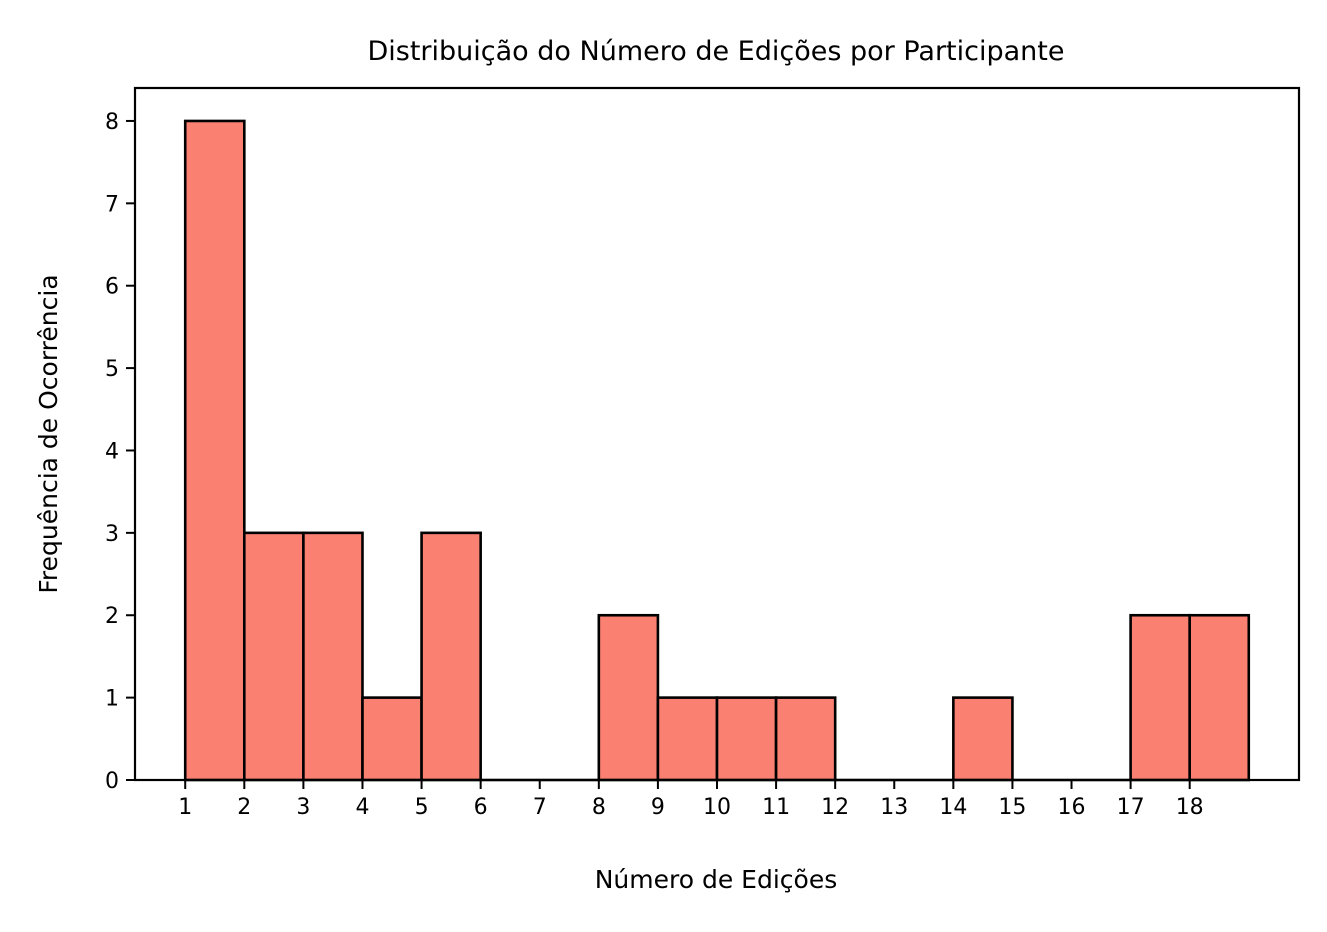 The height and width of the screenshot is (932, 1327). Describe the element at coordinates (717, 807) in the screenshot. I see `x-tick-label: 10` at that location.